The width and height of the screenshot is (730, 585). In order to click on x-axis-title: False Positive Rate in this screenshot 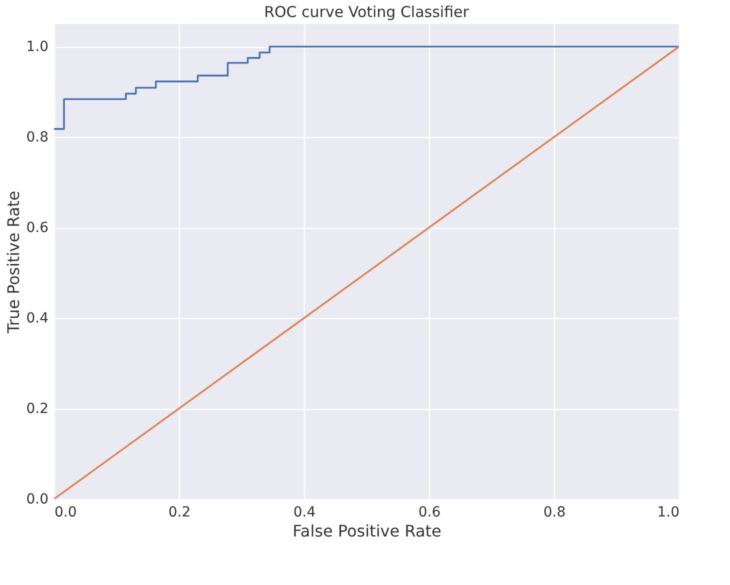, I will do `click(367, 531)`.